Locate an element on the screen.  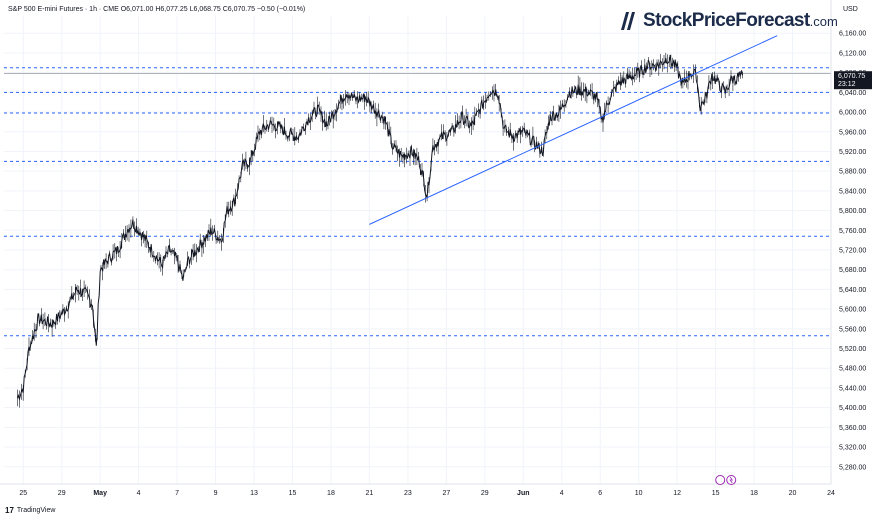
x-tick-label-21: 24 is located at coordinates (831, 493).